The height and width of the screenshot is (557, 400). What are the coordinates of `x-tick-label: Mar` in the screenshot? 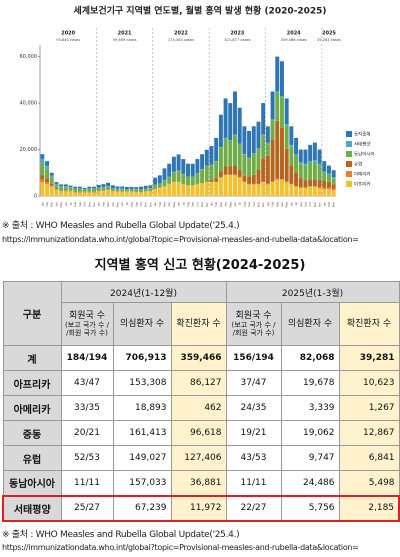 It's located at (165, 204).